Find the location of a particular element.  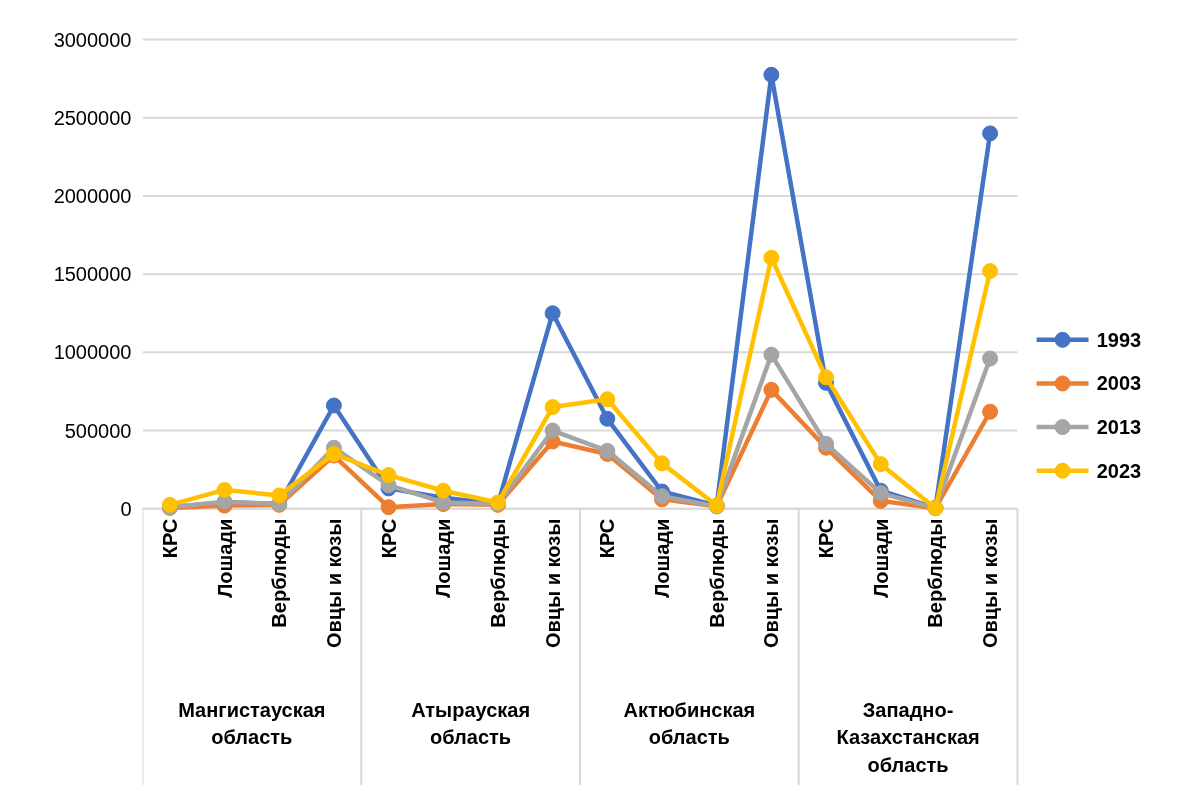

y-tick-label: 500000 is located at coordinates (98, 430).